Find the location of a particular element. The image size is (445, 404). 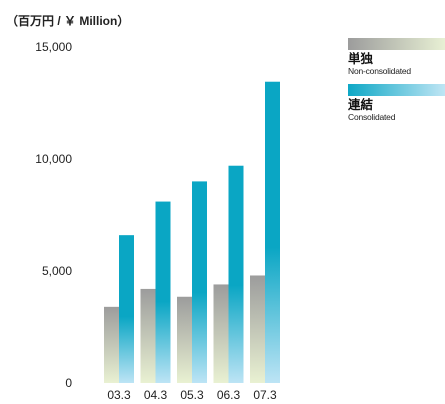

y-tick-label: 5,000 is located at coordinates (57, 271).